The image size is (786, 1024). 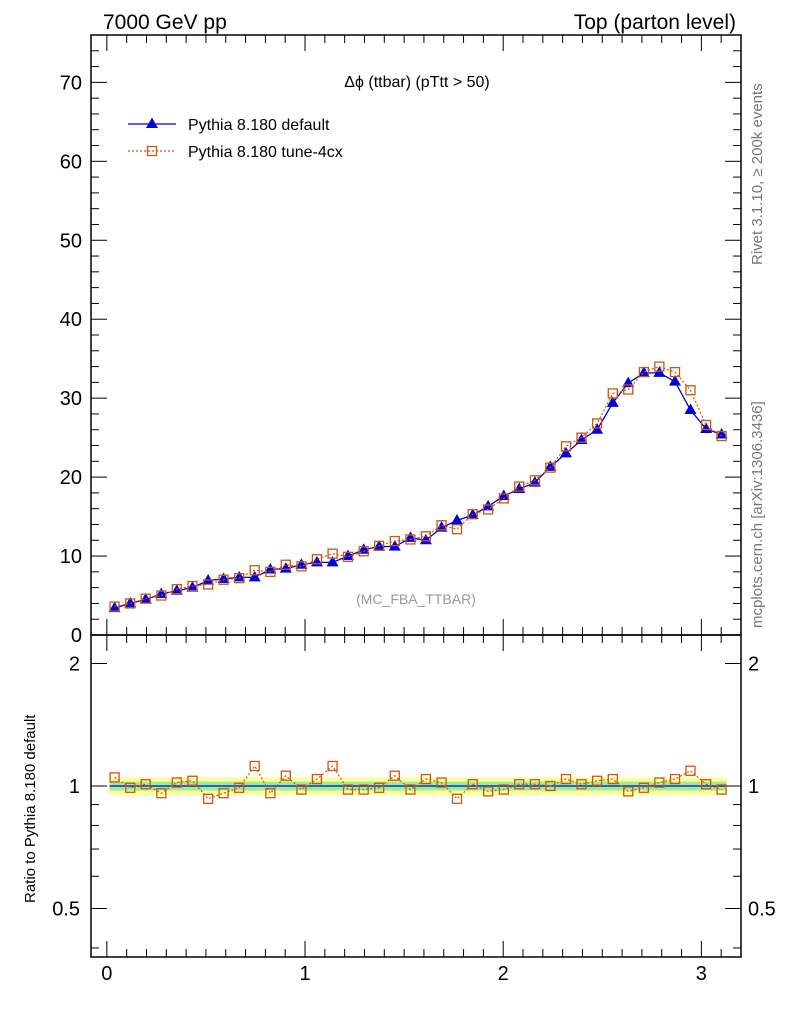 What do you see at coordinates (701, 974) in the screenshot?
I see `x-tick-label: 3` at bounding box center [701, 974].